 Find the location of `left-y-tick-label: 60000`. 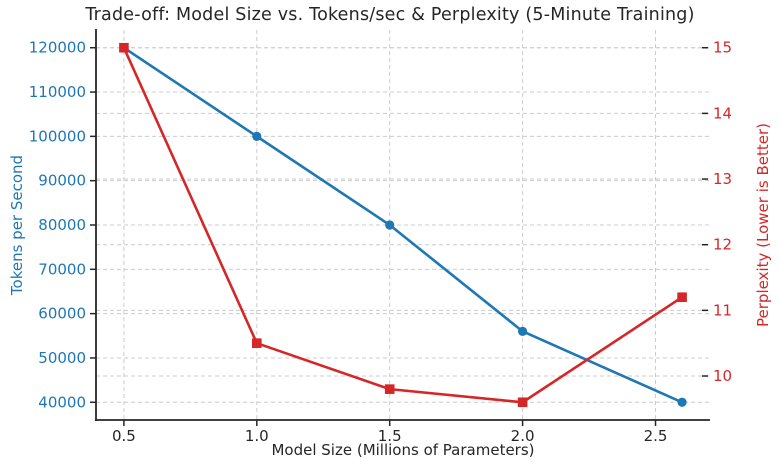

left-y-tick-label: 60000 is located at coordinates (62, 314).